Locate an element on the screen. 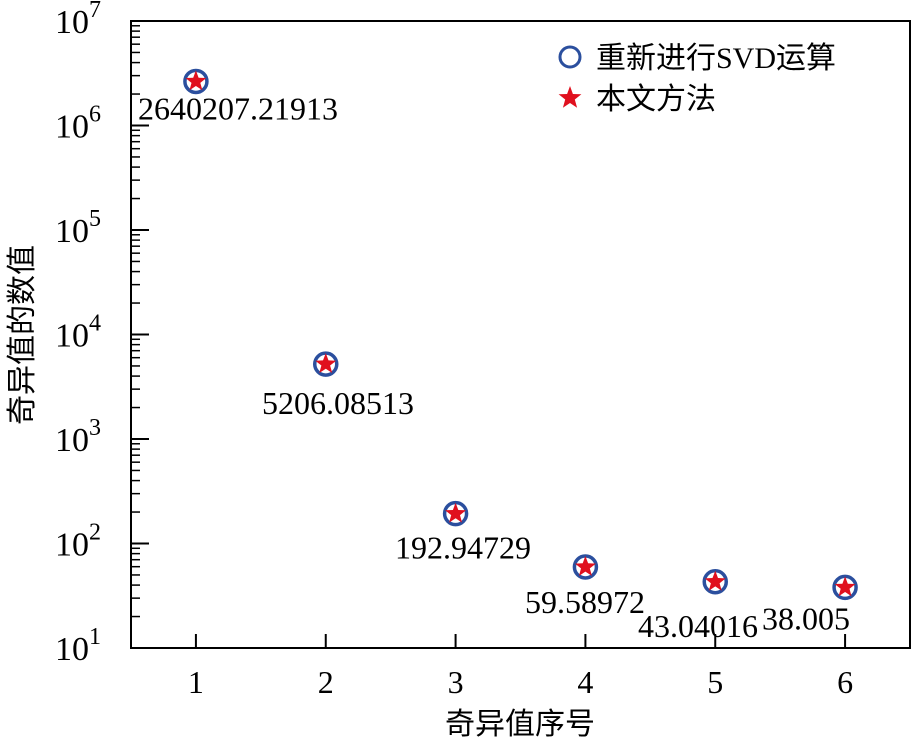 This screenshot has height=748, width=912. data-label: 59.58972 is located at coordinates (585, 602).